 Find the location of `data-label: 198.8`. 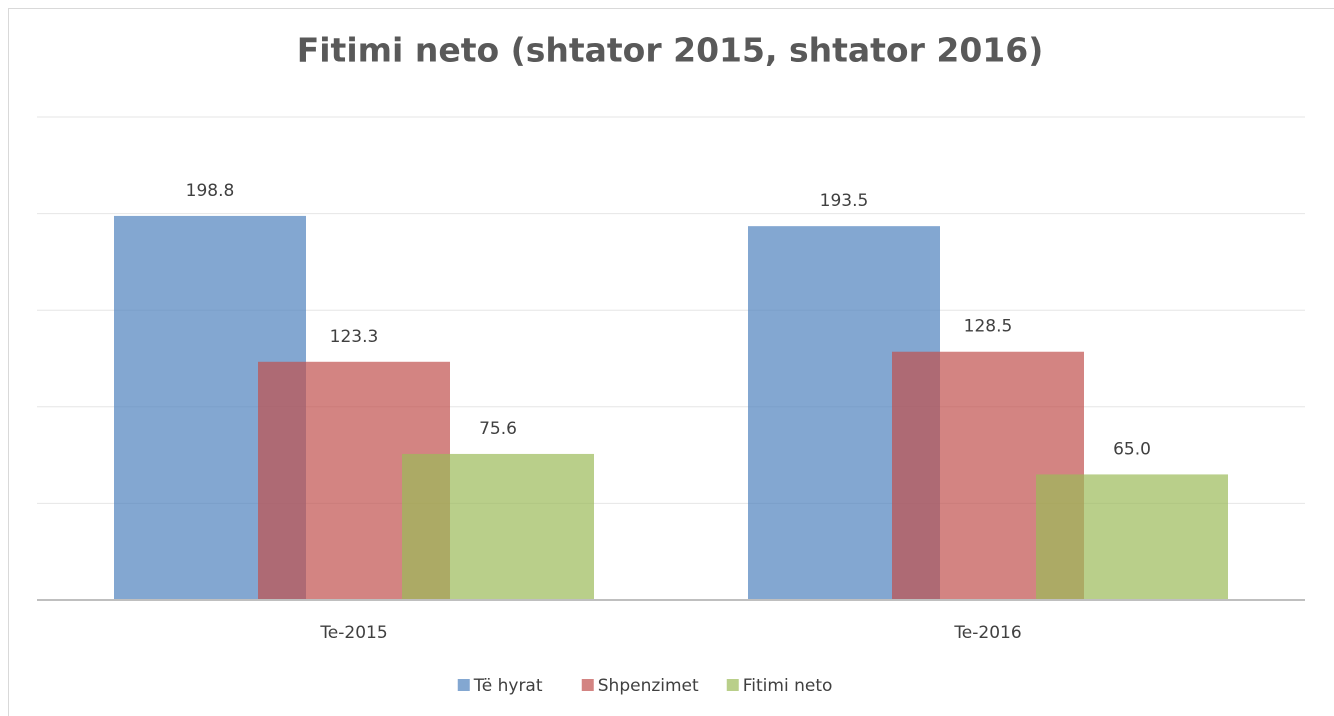

data-label: 198.8 is located at coordinates (210, 191).